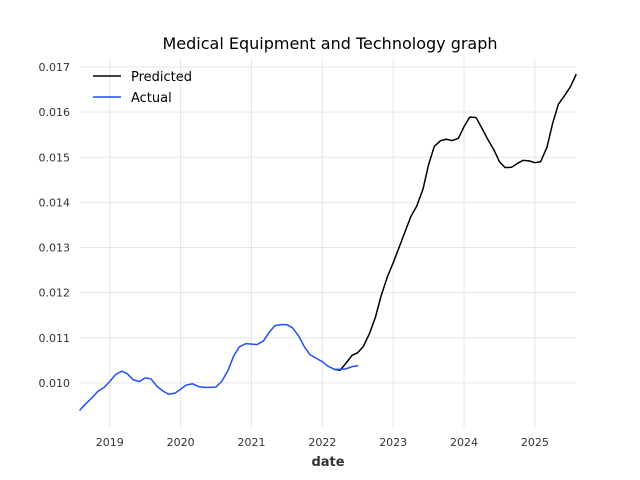  Describe the element at coordinates (55, 202) in the screenshot. I see `y-tick-label: 0.014` at that location.